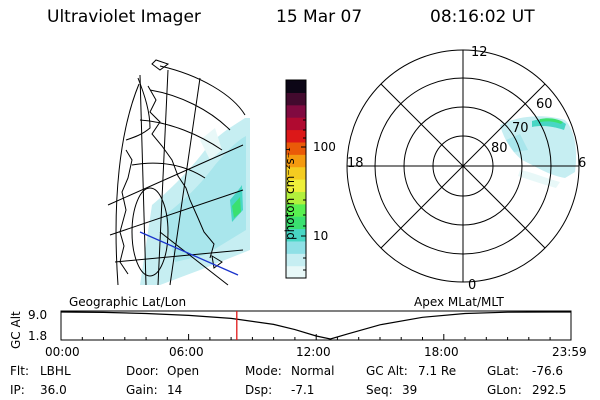 The width and height of the screenshot is (600, 400). I want to click on altitude-axis-label: GC Alt, so click(16, 330).